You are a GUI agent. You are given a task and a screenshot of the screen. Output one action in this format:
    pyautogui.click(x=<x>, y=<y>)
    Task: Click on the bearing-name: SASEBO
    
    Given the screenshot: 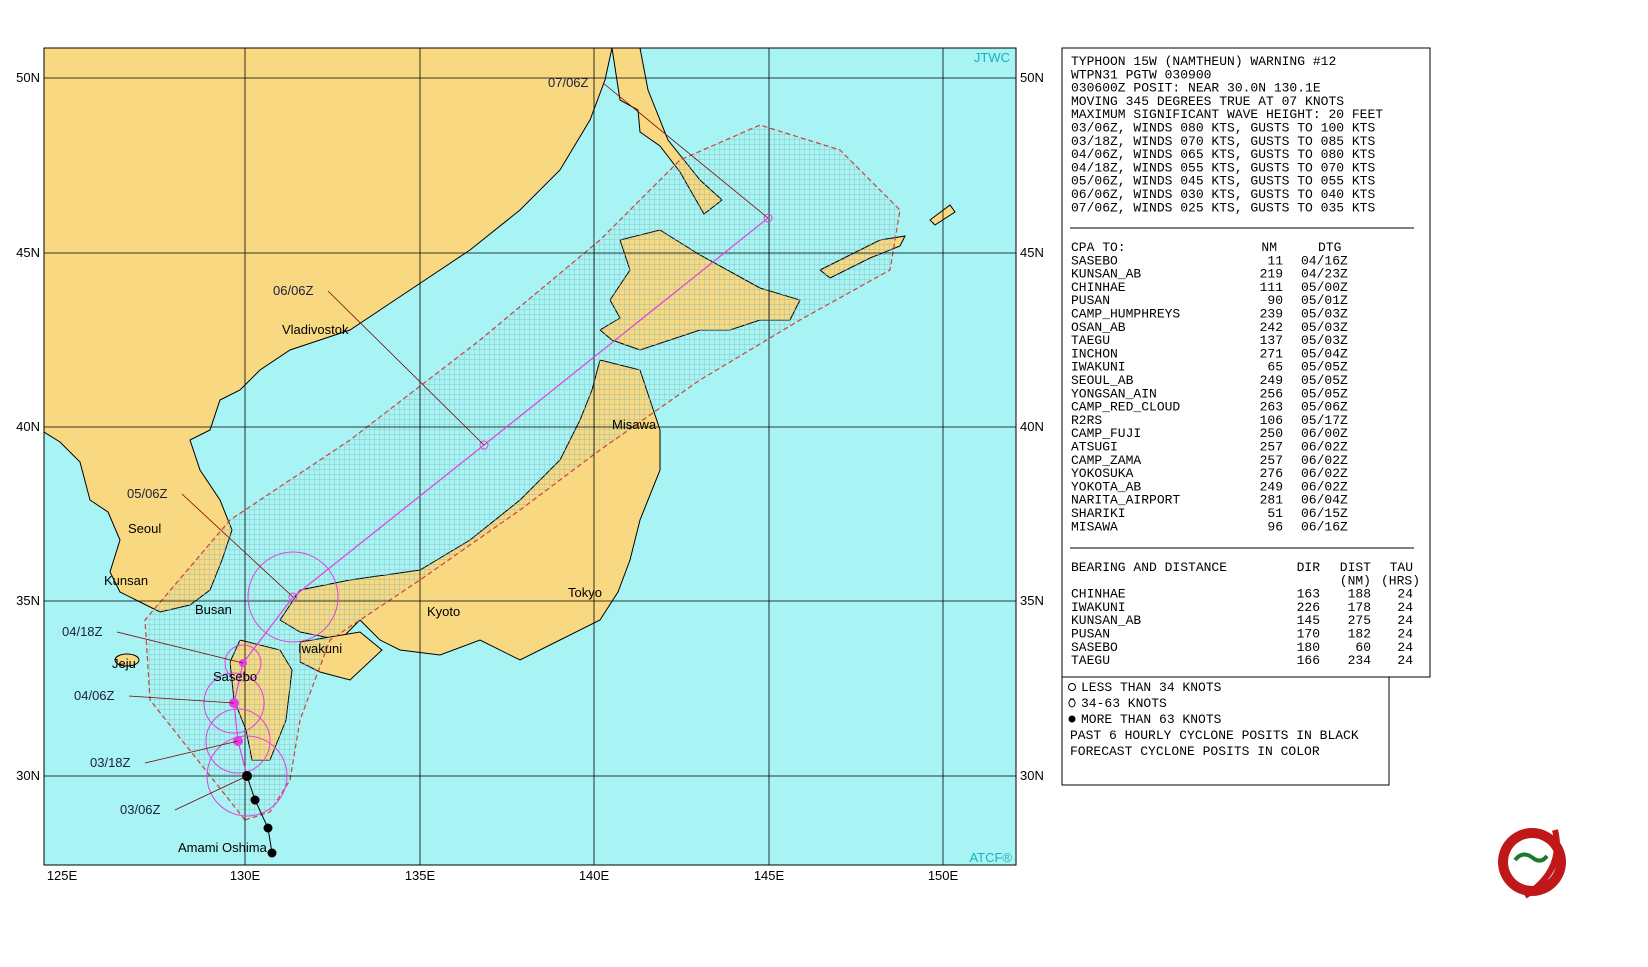 What is the action you would take?
    pyautogui.click(x=1094, y=647)
    